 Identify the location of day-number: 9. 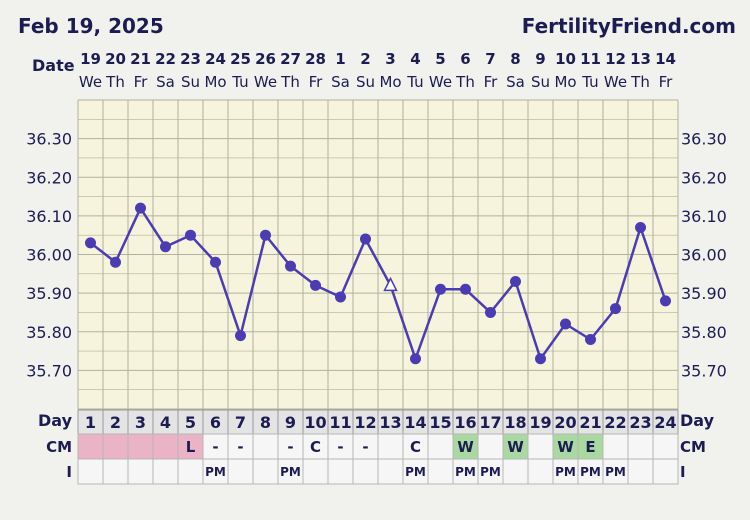
(290, 422).